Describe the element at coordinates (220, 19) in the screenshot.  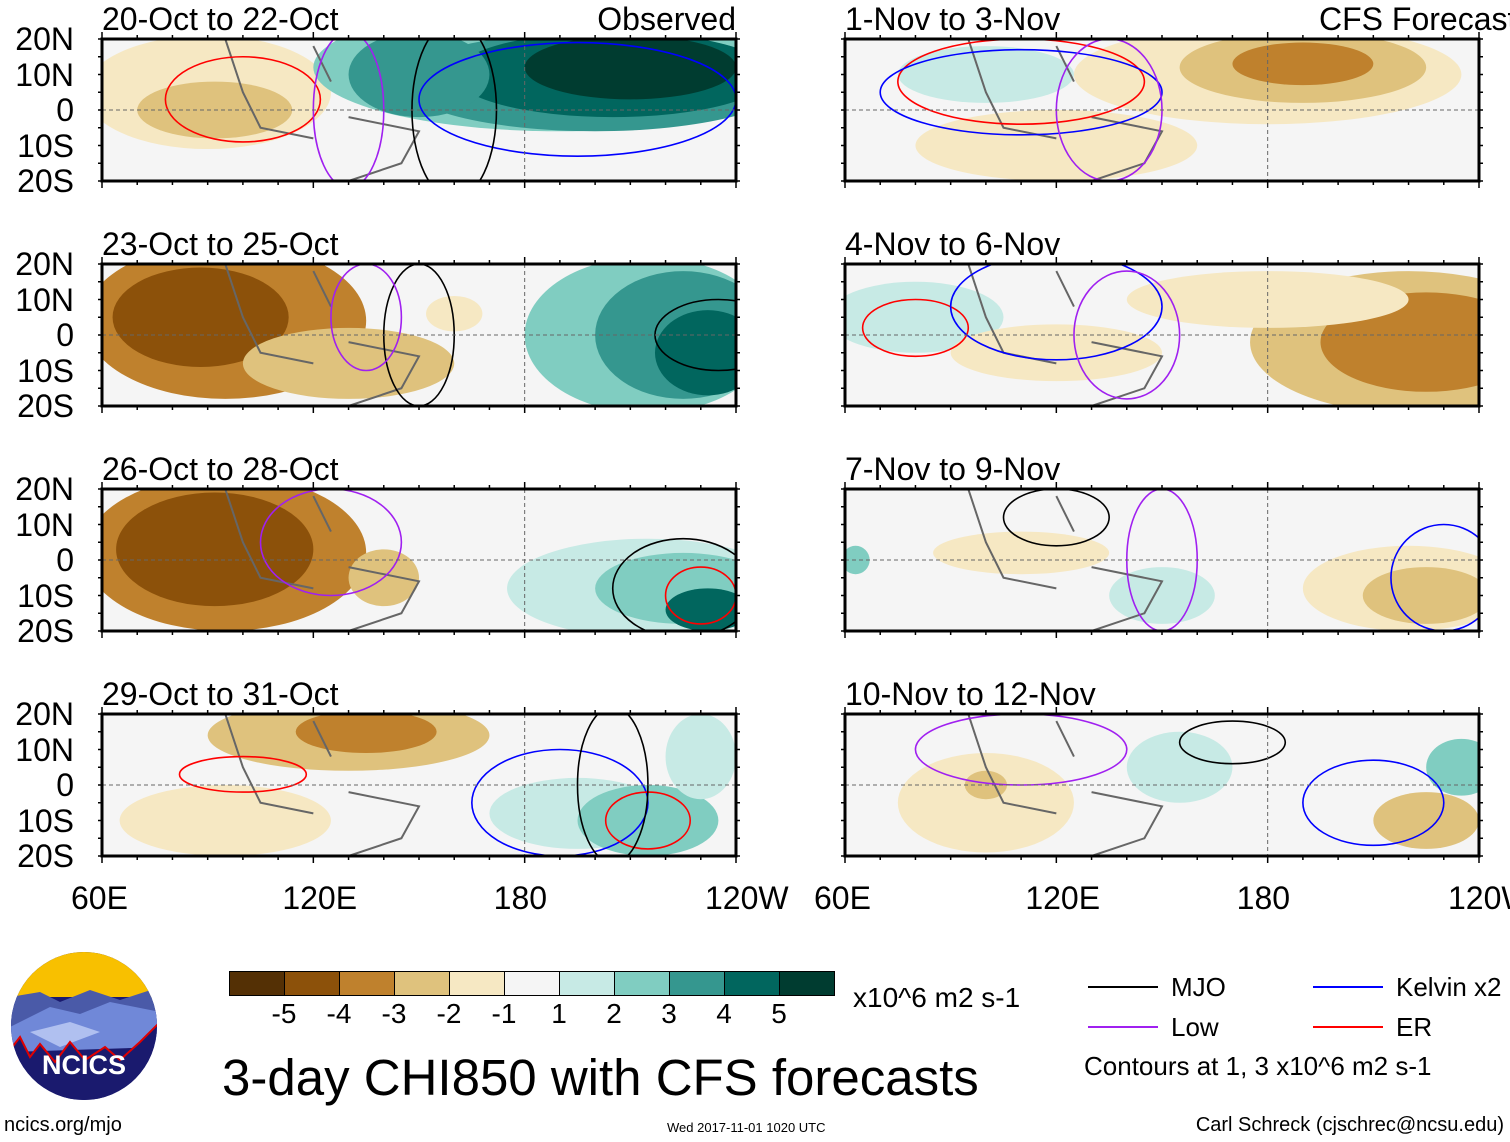
I see `panel-title: 20-Oct to 22-Oct` at that location.